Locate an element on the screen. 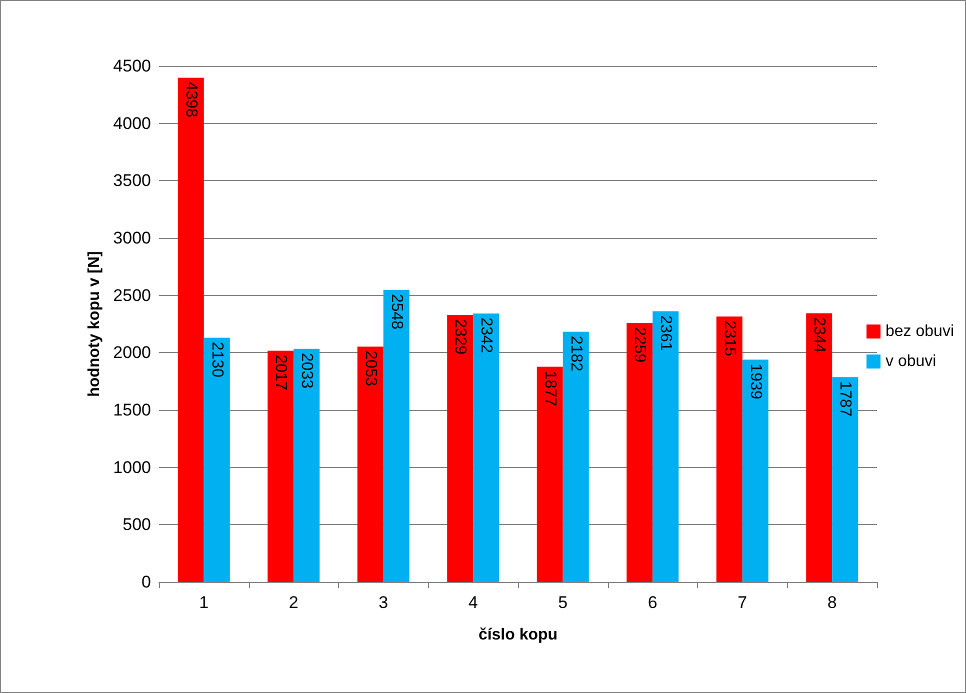  x-tick-label: 7 is located at coordinates (743, 602).